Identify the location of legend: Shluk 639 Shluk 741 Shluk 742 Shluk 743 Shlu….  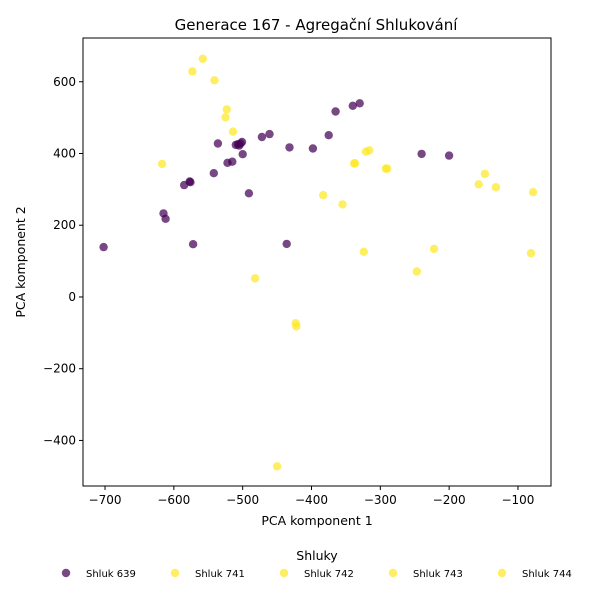
(316, 574).